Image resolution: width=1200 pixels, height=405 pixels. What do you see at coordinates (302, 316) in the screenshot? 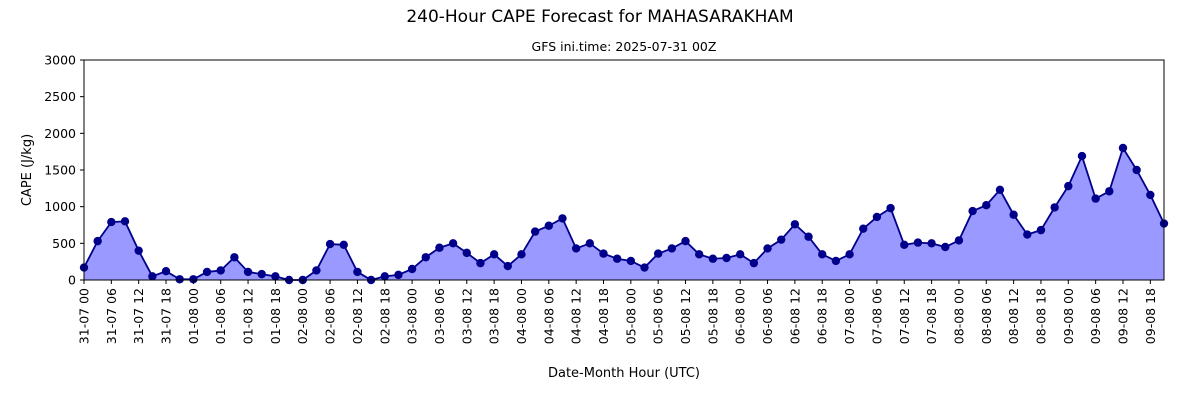
I see `x-tick-label-8: 02-08 00` at bounding box center [302, 316].